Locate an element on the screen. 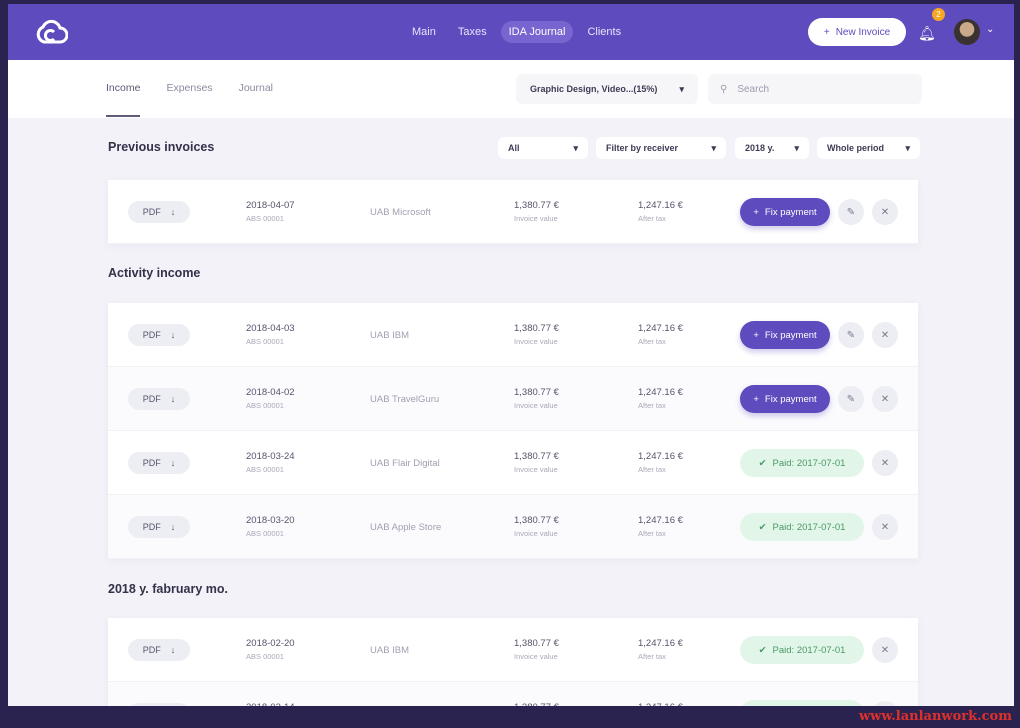  notification-badge: 2 is located at coordinates (938, 14).